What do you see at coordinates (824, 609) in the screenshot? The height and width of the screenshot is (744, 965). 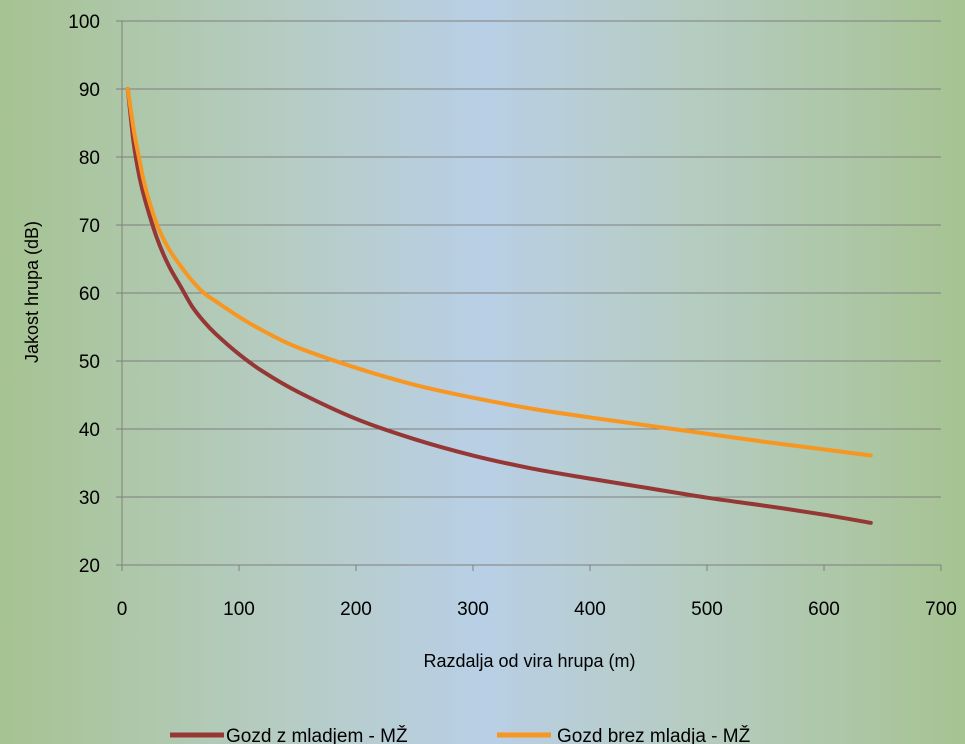 I see `x-tick-label: 600` at bounding box center [824, 609].